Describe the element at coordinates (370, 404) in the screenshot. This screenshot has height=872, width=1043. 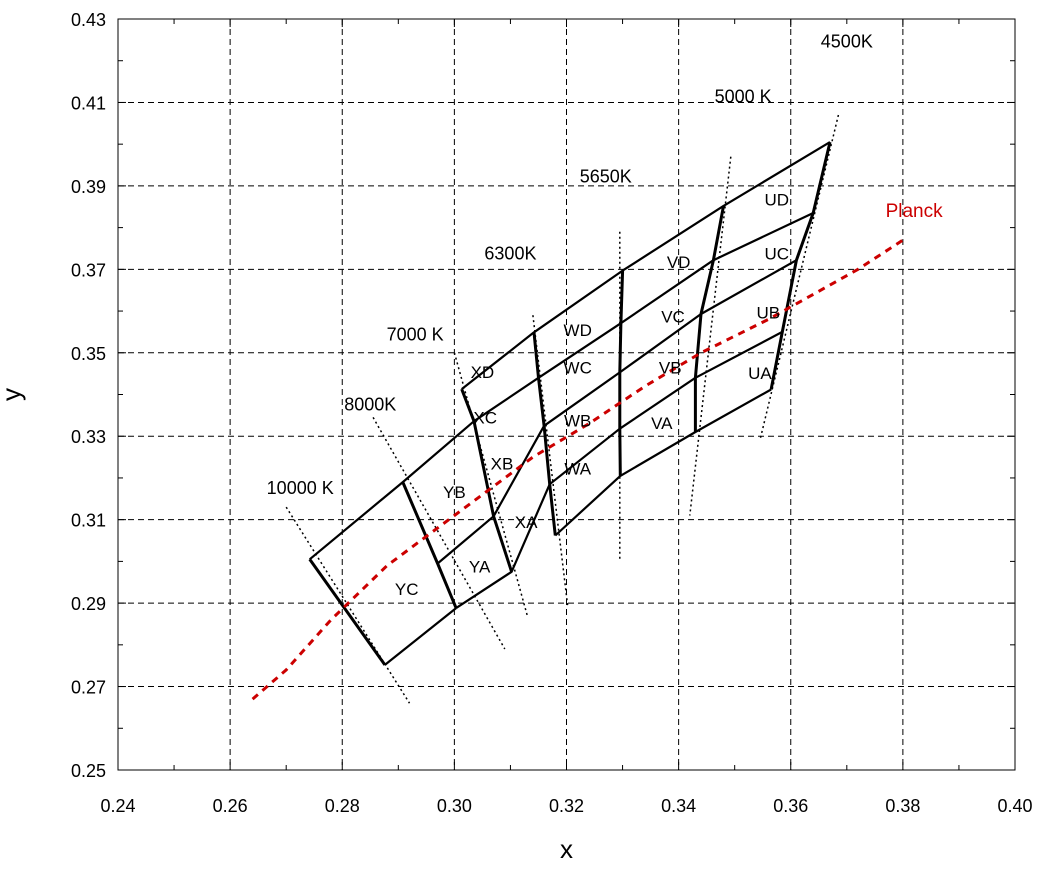
I see `cct-label: 8000K` at that location.